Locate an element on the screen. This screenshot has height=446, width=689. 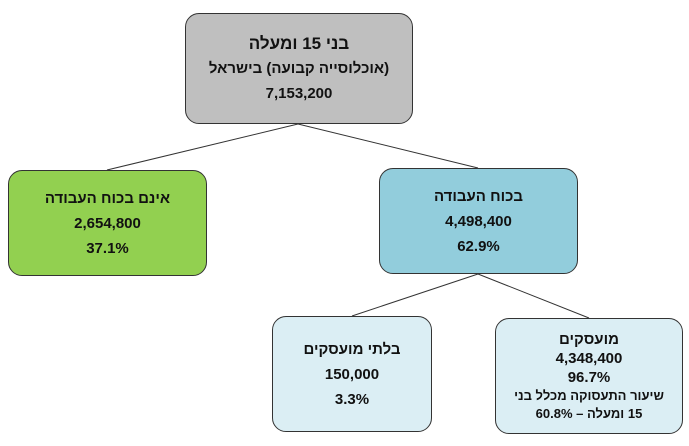
node: בכוח העבודה 4,498,400 62.9% is located at coordinates (478, 221).